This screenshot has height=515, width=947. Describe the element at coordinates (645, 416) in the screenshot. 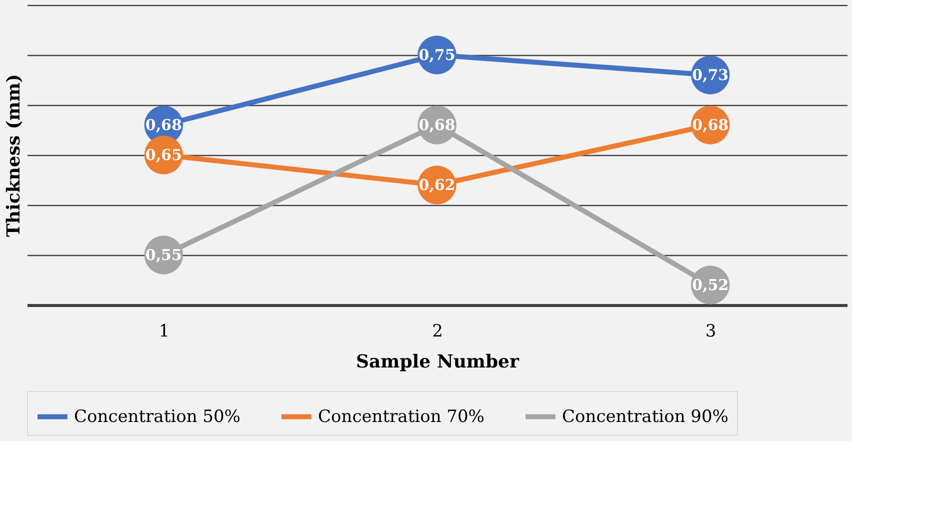

I see `legend-label: Concentration 90%` at that location.